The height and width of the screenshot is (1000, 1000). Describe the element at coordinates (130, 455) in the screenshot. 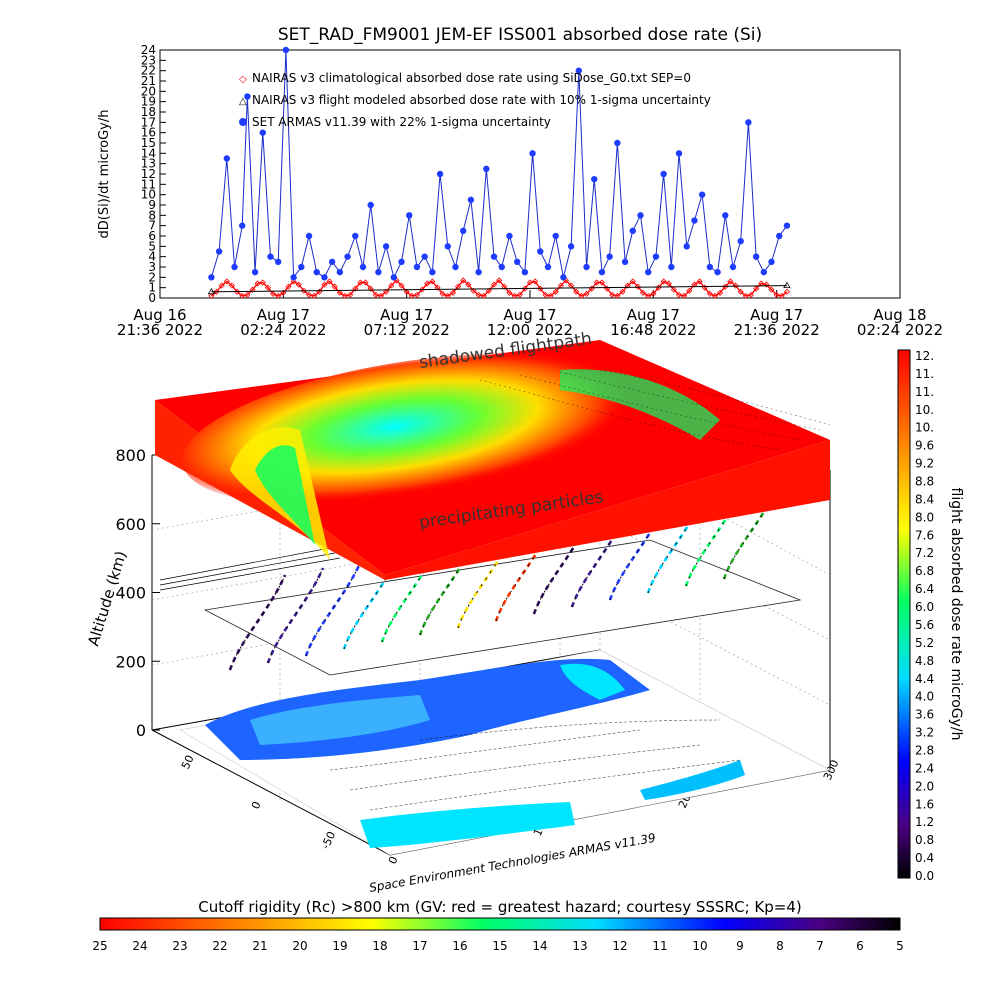

I see `altitude-tick-label: 800` at that location.